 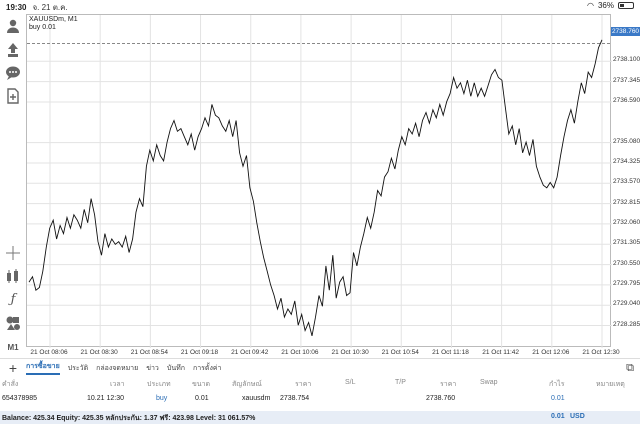 What do you see at coordinates (601, 352) in the screenshot?
I see `time-tick-label: 21 Oct 12:30` at bounding box center [601, 352].